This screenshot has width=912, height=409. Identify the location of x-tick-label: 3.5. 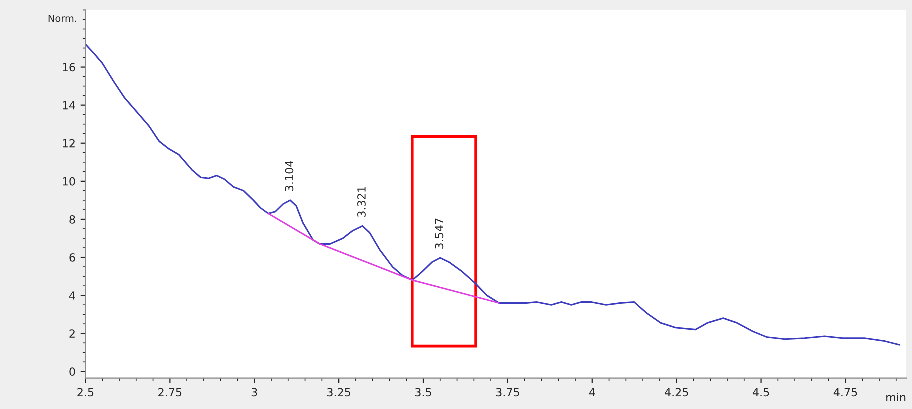
(424, 392).